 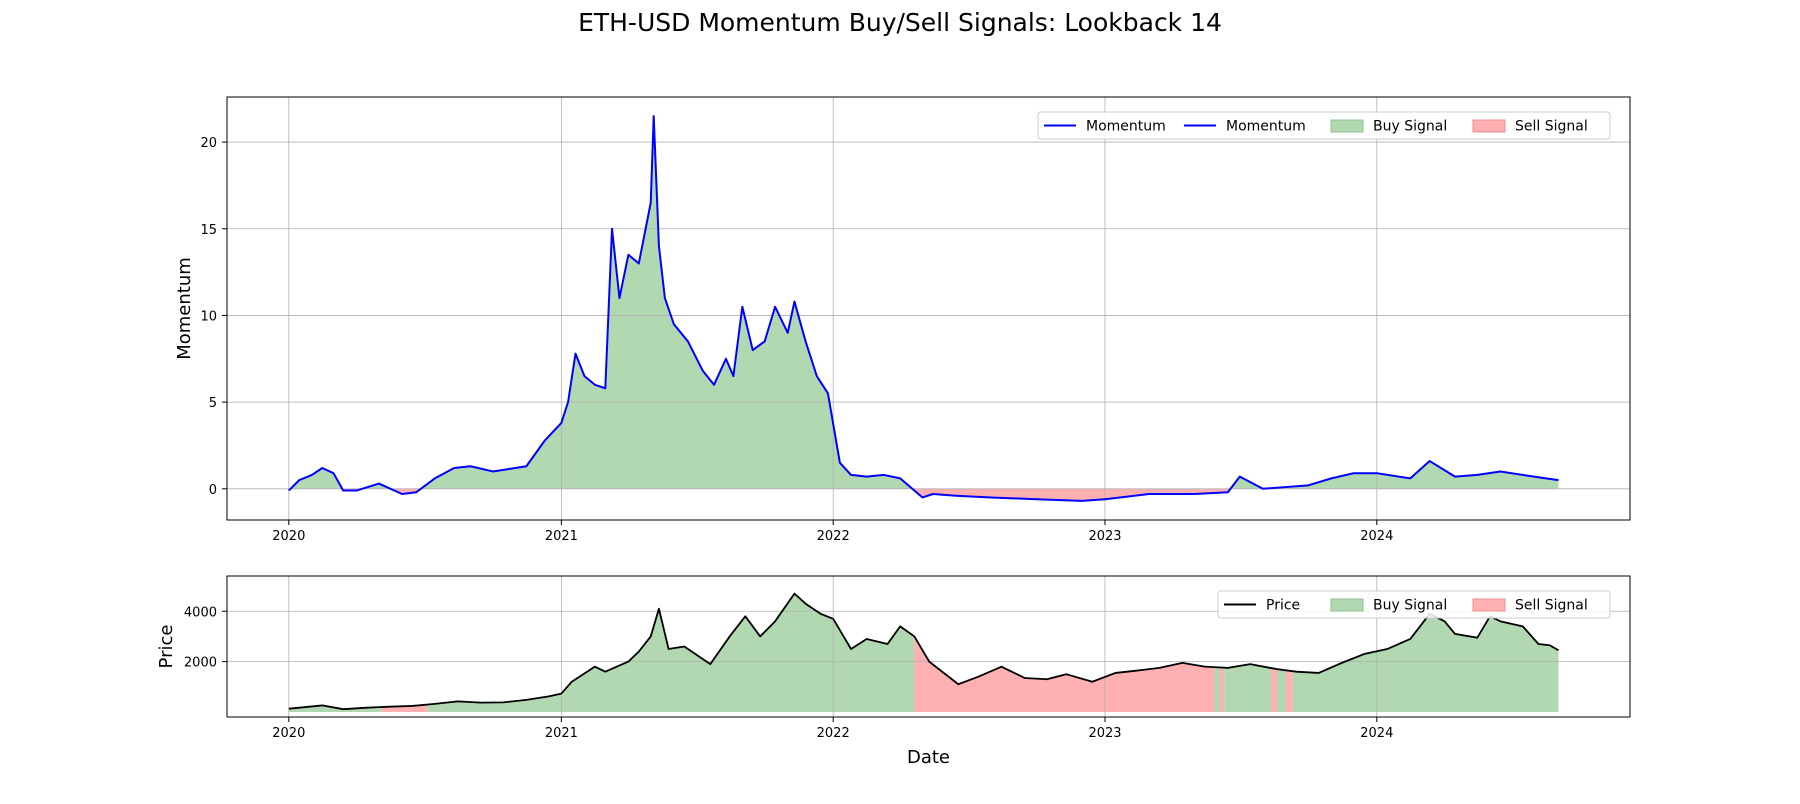 I want to click on y-axis-label: Price, so click(x=166, y=647).